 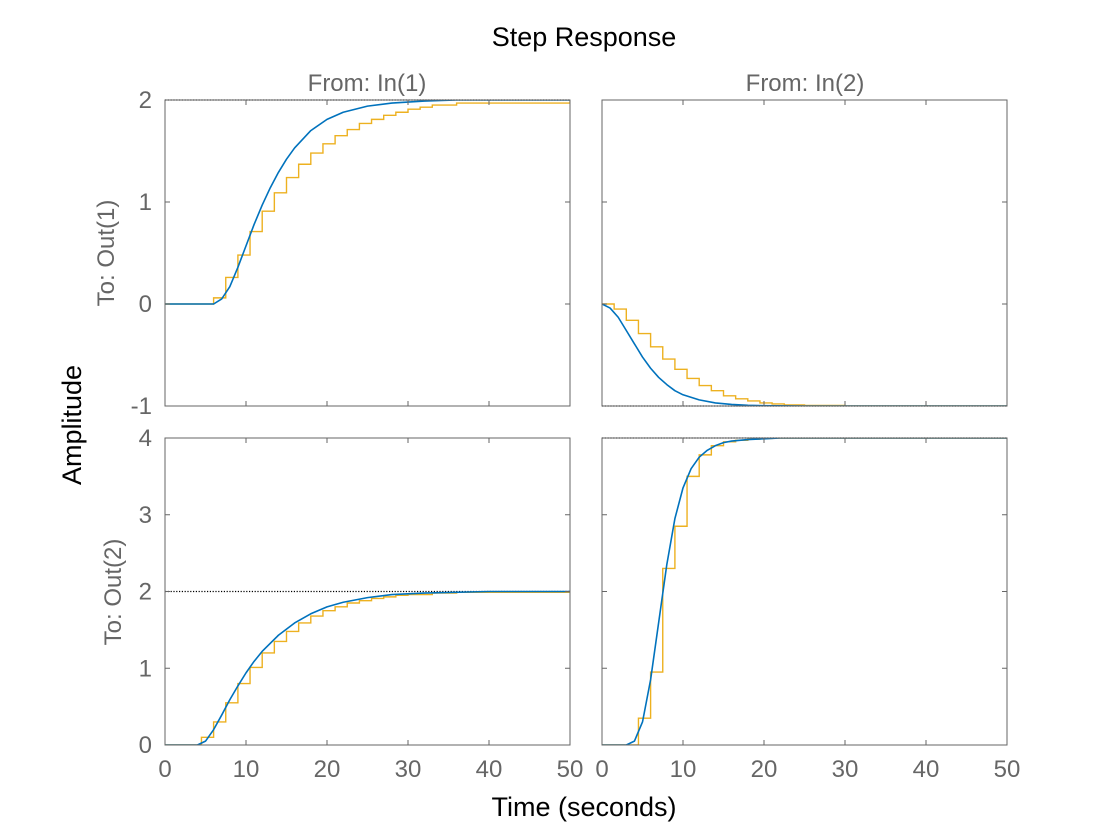 What do you see at coordinates (72, 425) in the screenshot?
I see `y-axis-label: Amplitude` at bounding box center [72, 425].